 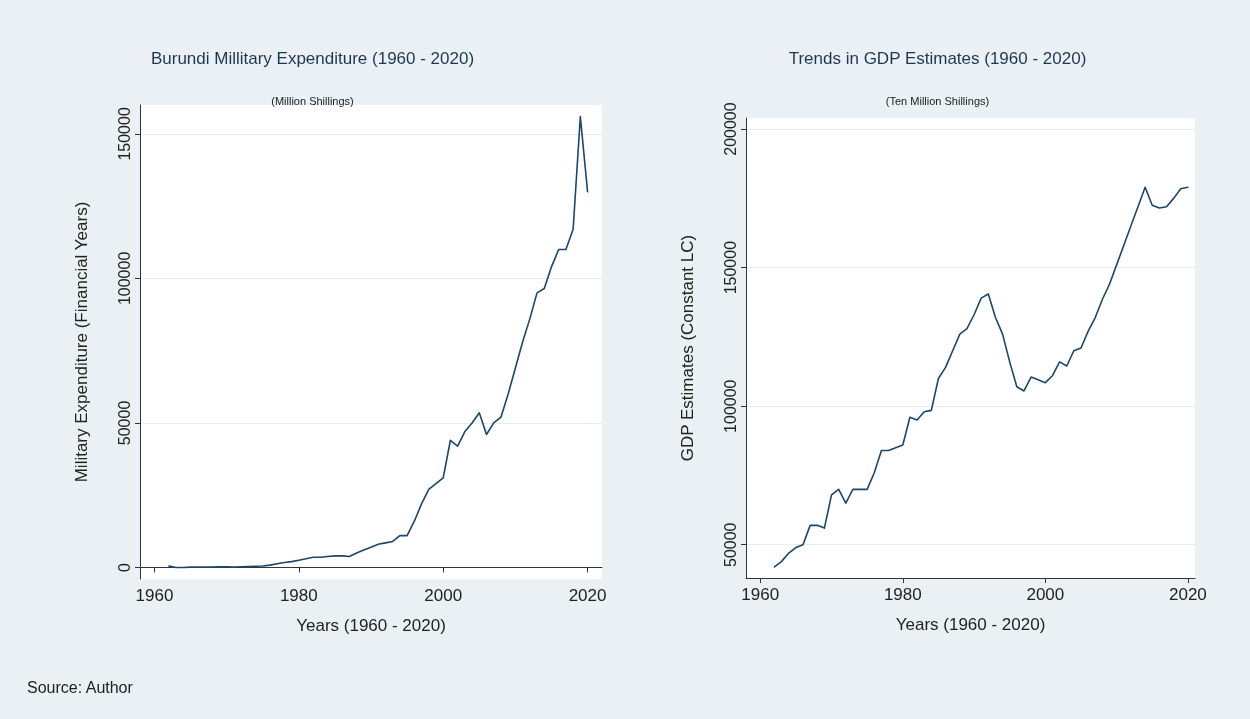 What do you see at coordinates (80, 687) in the screenshot?
I see `source-note: Source: Author` at bounding box center [80, 687].